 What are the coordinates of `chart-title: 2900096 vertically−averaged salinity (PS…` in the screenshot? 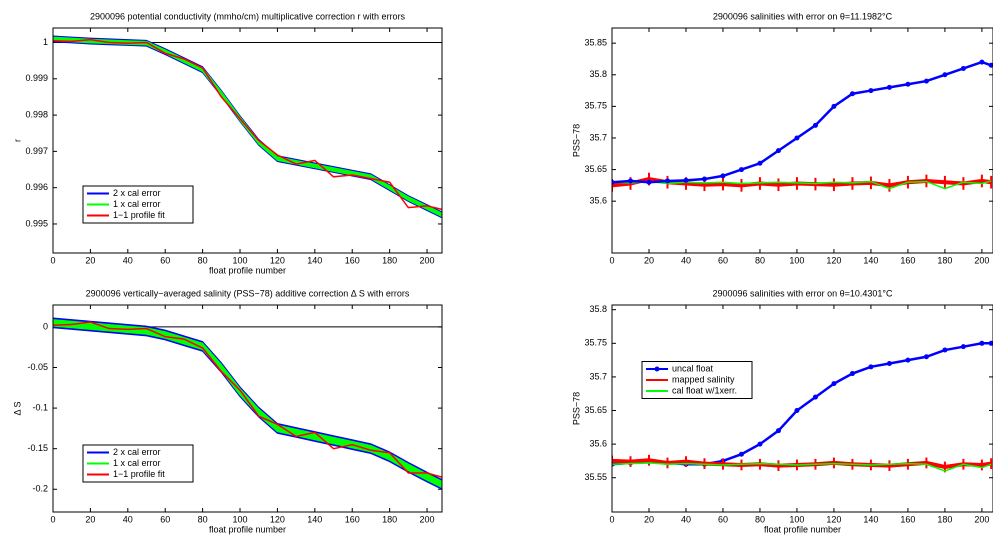 It's located at (248, 293).